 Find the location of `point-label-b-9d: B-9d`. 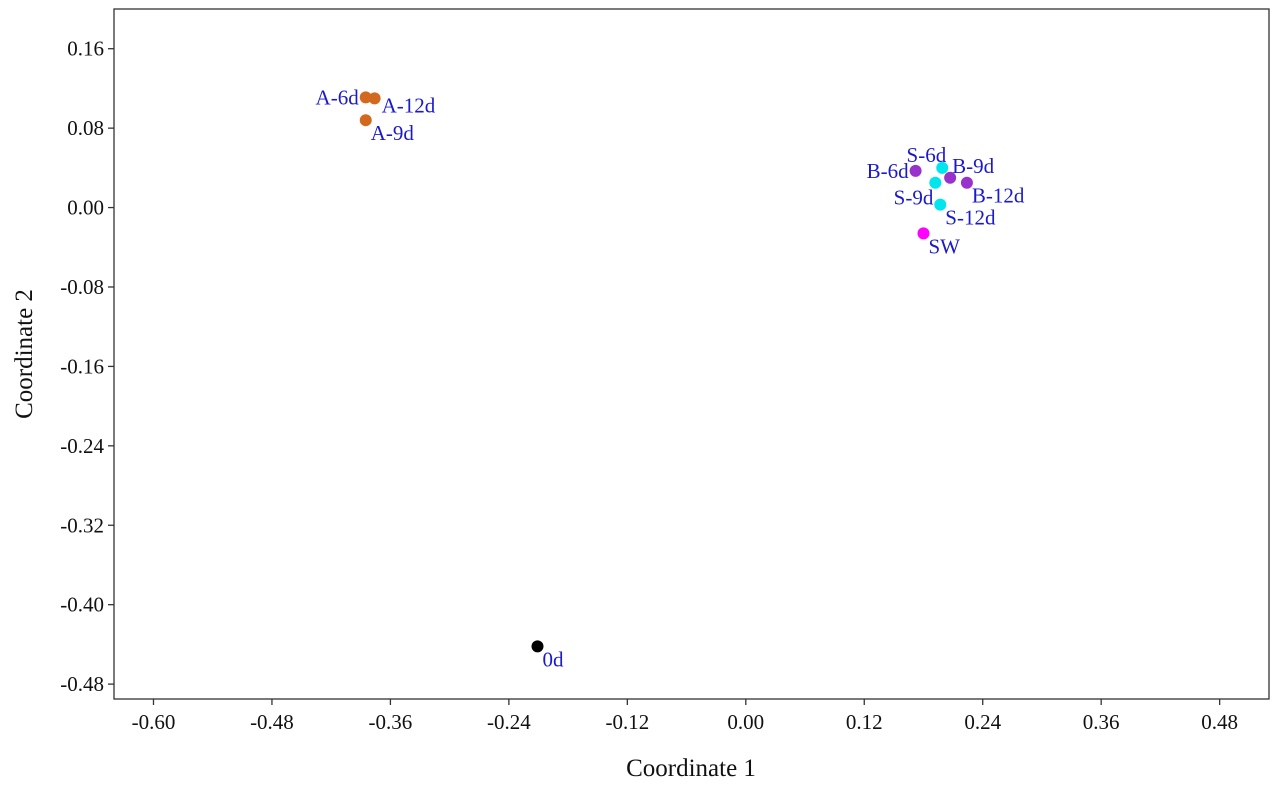

point-label-b-9d: B-9d is located at coordinates (973, 166).